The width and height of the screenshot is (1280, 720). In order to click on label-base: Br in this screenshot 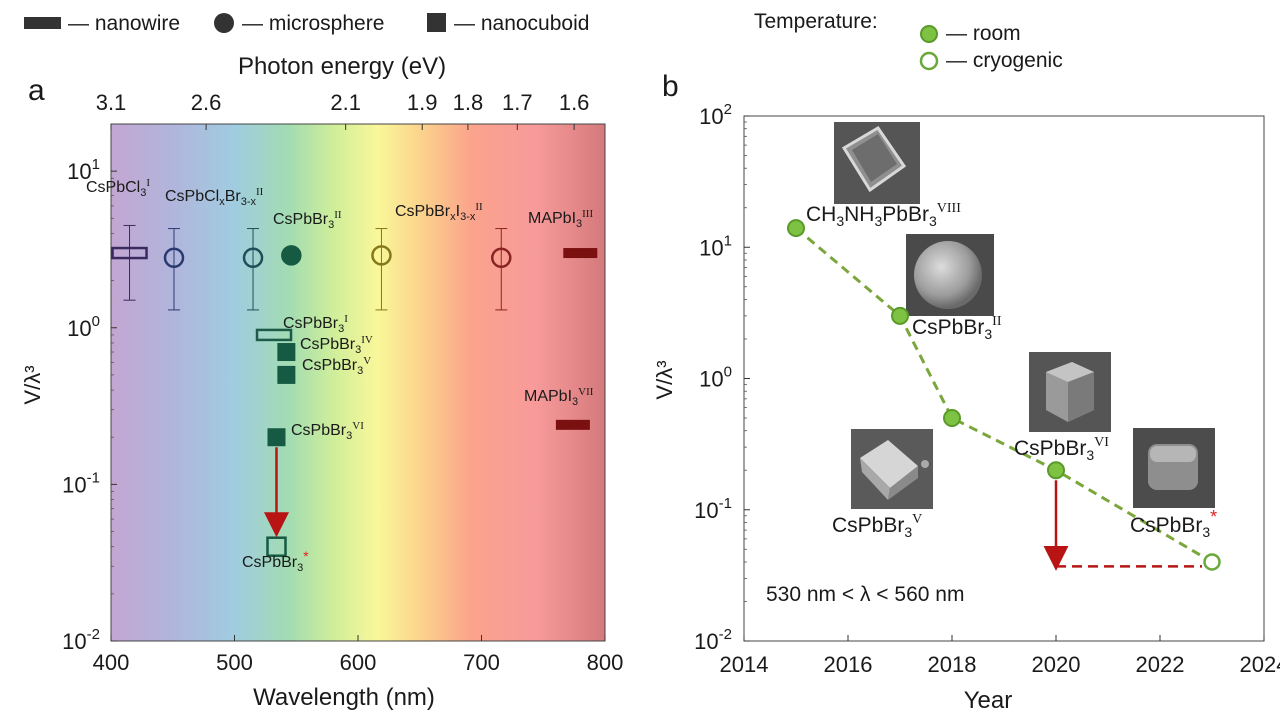, I will do `click(233, 196)`.